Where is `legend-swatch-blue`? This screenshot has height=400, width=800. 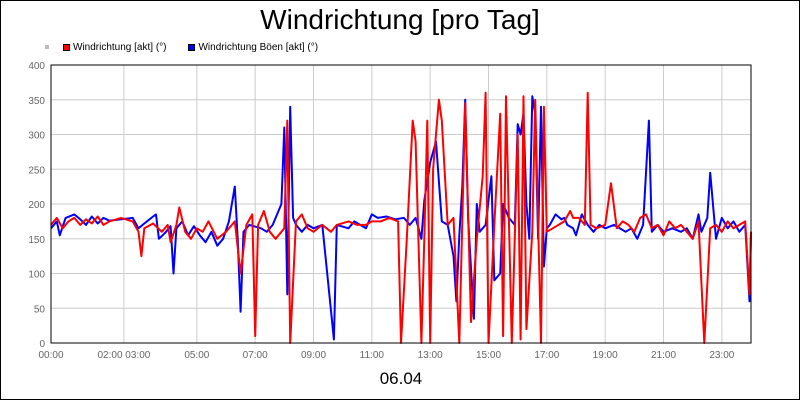 legend-swatch-blue is located at coordinates (192, 47).